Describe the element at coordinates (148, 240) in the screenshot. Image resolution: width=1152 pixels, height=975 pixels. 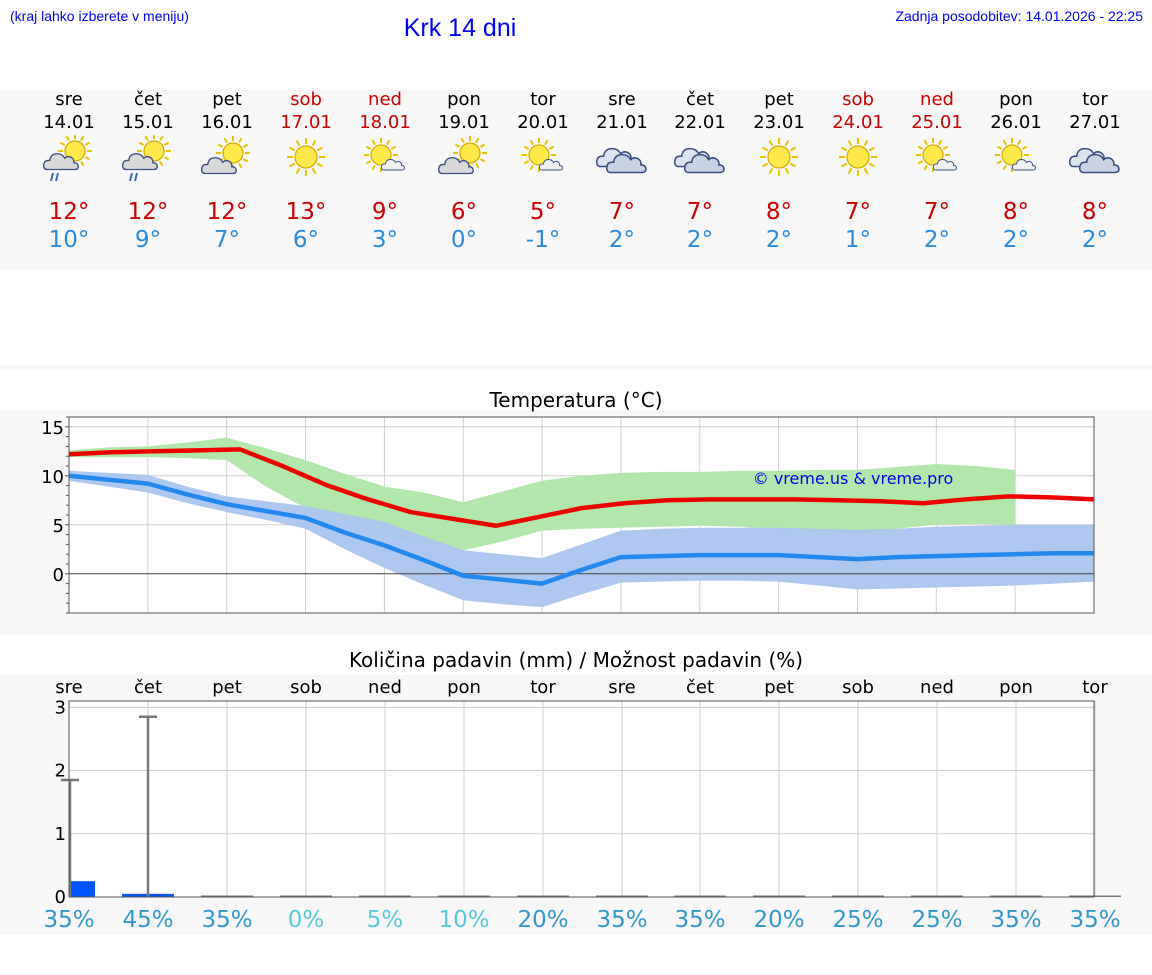
I see `min-temperature: 9°` at that location.